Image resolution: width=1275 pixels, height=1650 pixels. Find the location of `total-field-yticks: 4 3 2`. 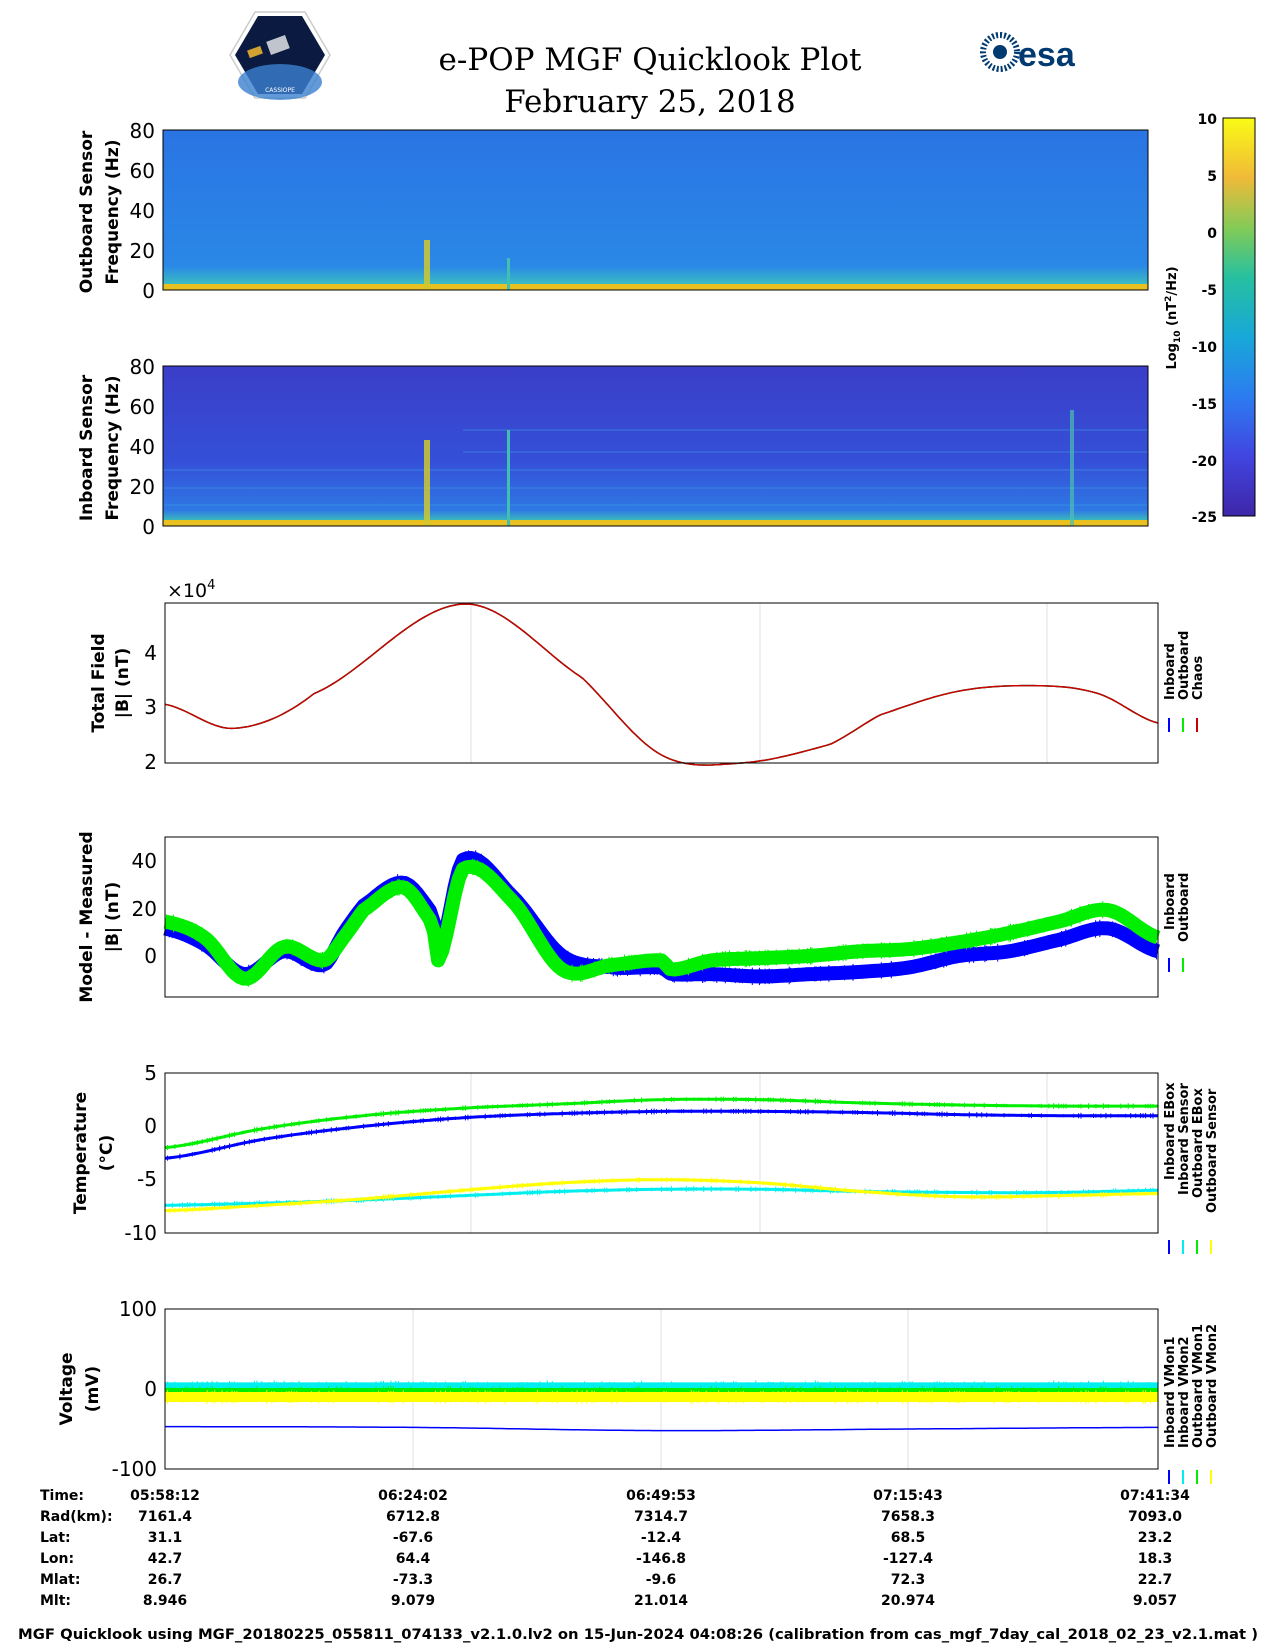

total-field-yticks: 4 3 2 is located at coordinates (150, 707).